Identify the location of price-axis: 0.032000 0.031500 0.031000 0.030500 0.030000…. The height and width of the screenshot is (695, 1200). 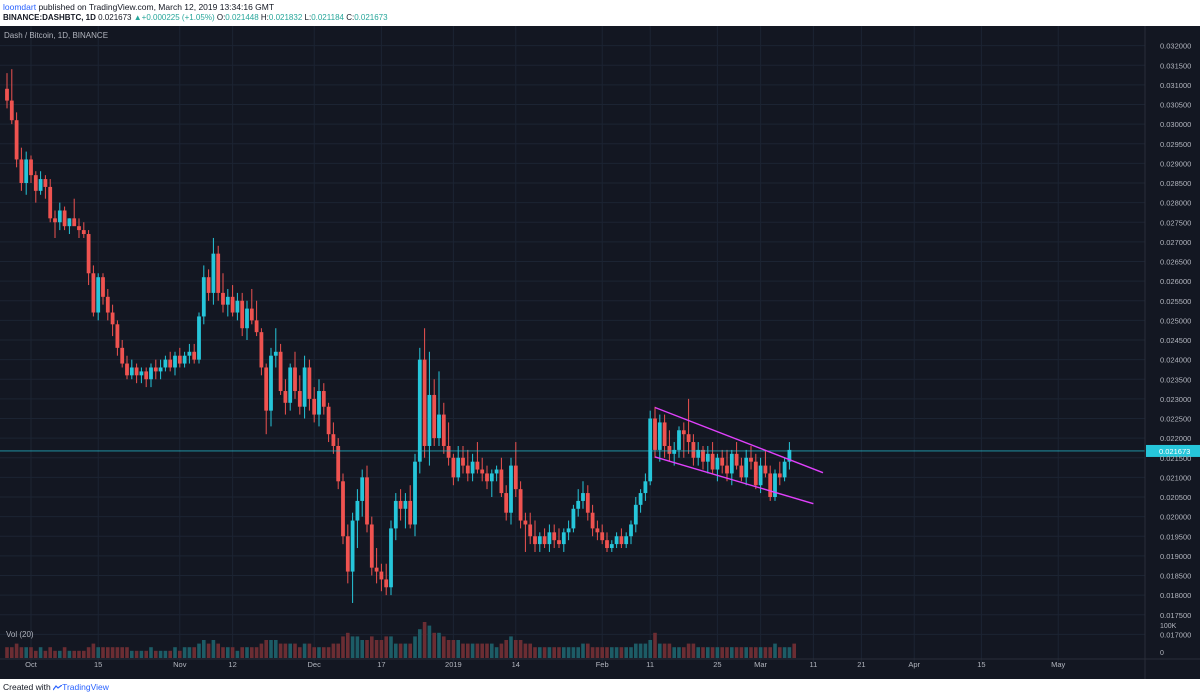
(1167, 352).